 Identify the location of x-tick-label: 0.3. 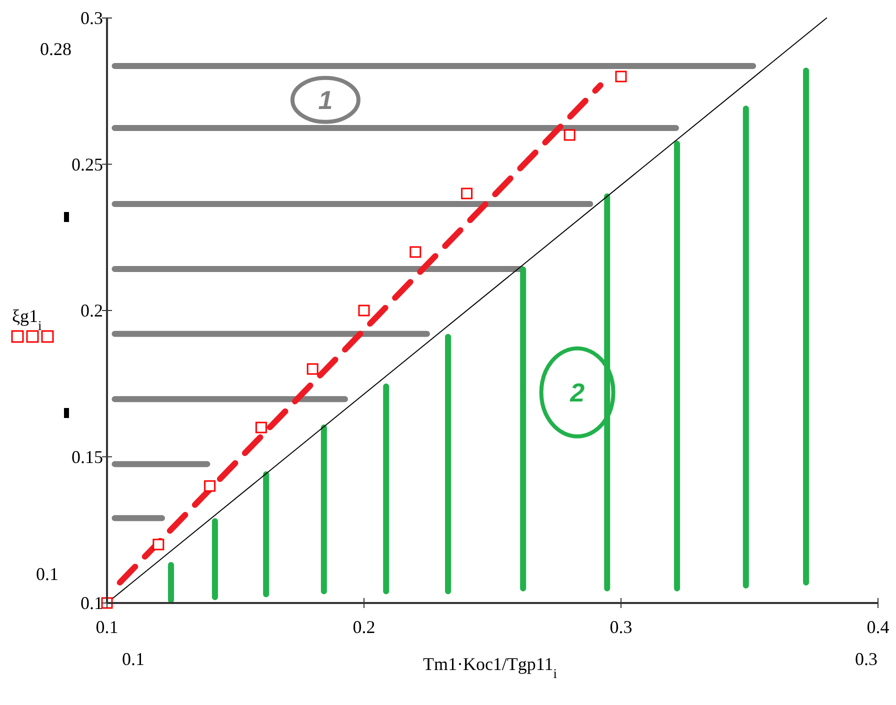
(621, 627).